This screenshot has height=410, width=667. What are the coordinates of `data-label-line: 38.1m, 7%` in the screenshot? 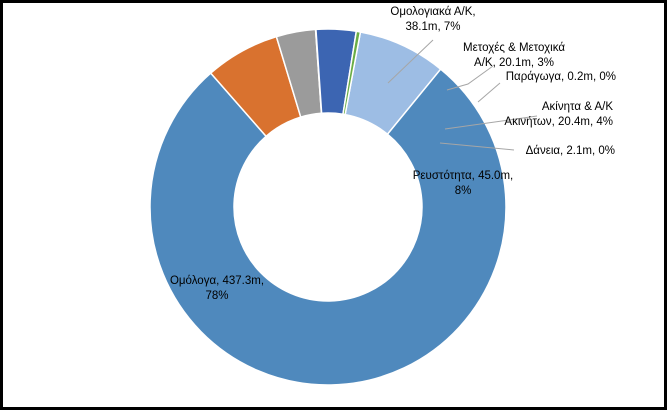 It's located at (433, 27).